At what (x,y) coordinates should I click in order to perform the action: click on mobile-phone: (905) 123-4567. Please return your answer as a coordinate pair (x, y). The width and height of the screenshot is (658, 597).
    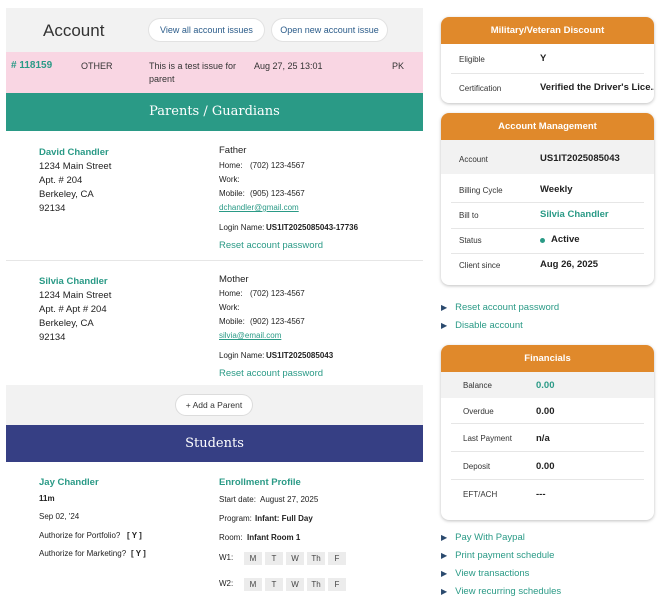
    Looking at the image, I should click on (277, 193).